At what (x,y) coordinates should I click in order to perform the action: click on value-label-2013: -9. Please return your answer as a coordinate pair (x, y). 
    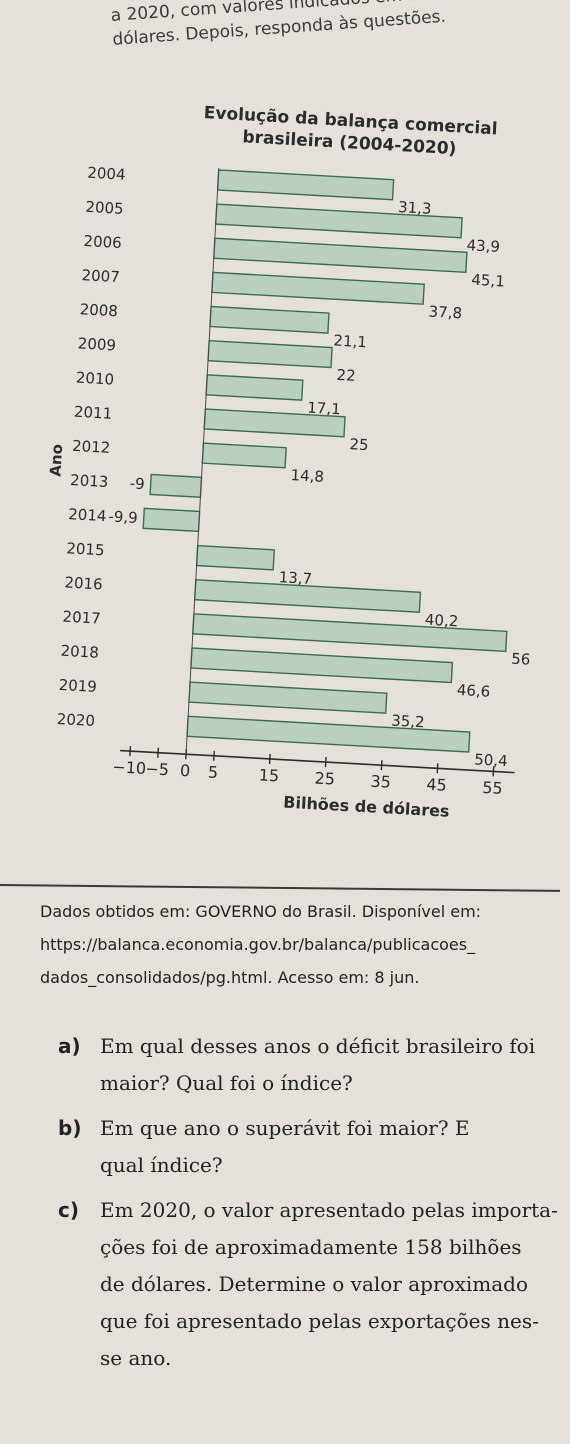
    Looking at the image, I should click on (137, 483).